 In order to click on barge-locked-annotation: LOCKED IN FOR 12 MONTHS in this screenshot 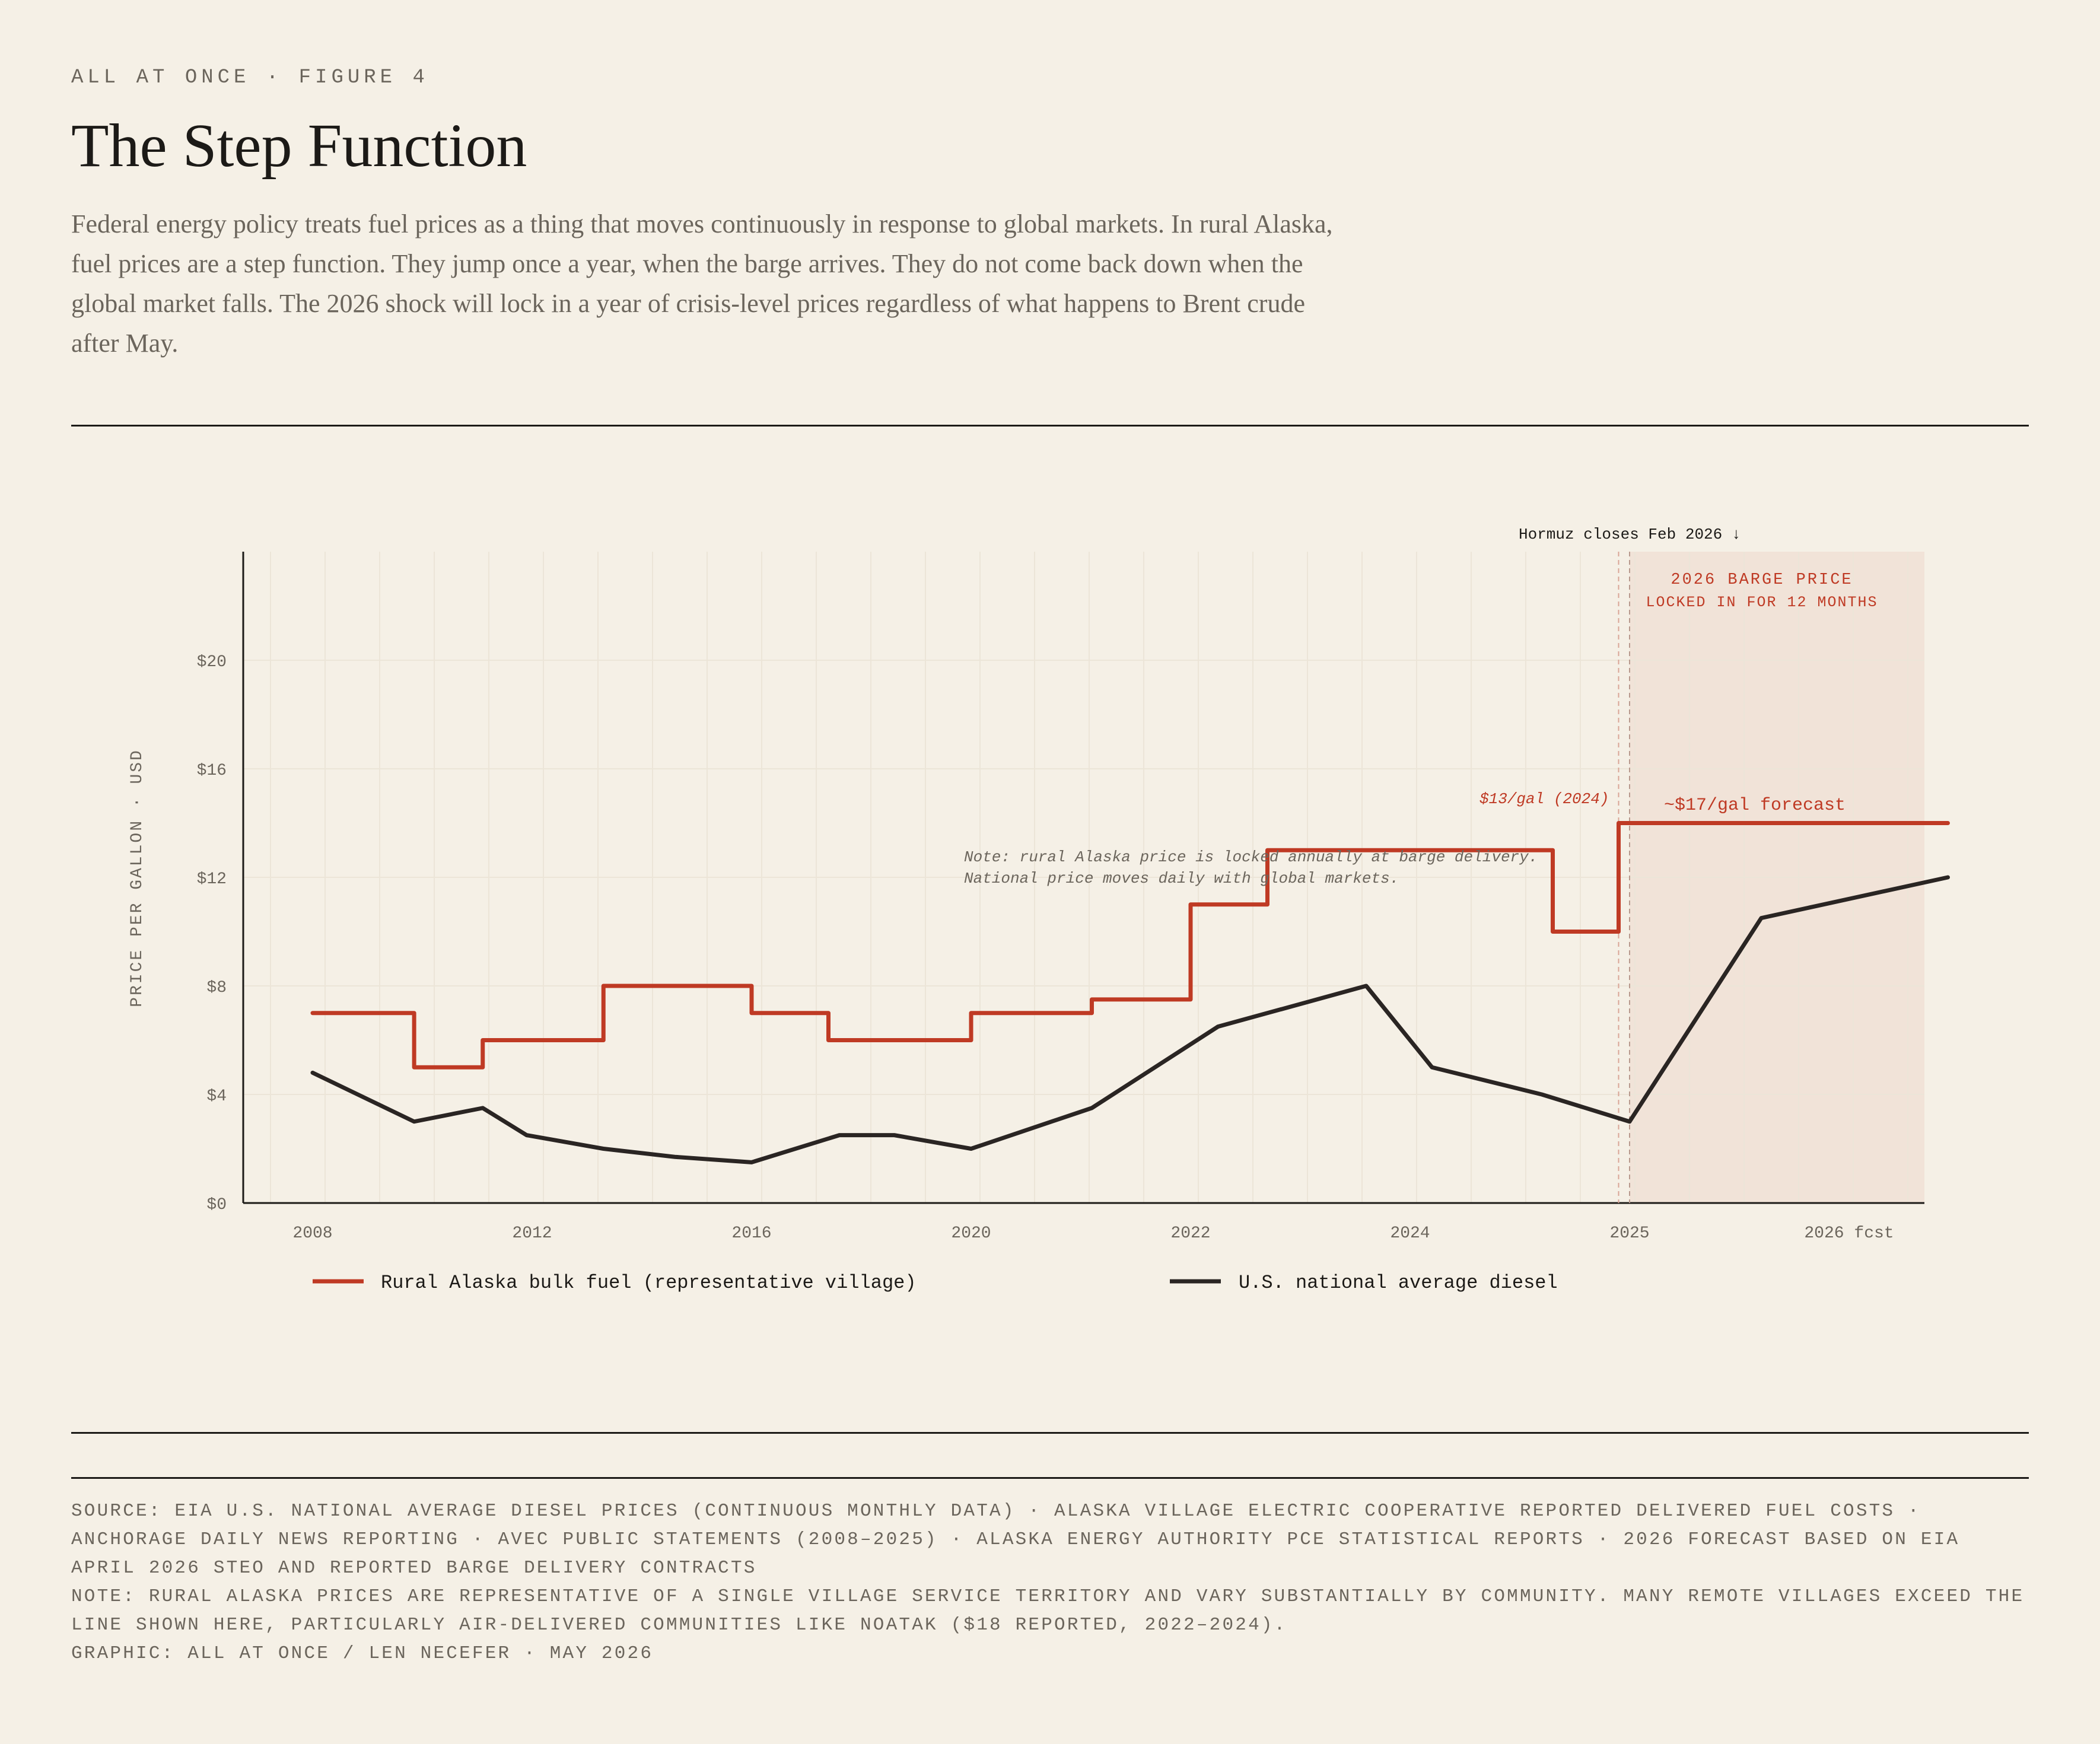, I will do `click(1762, 602)`.